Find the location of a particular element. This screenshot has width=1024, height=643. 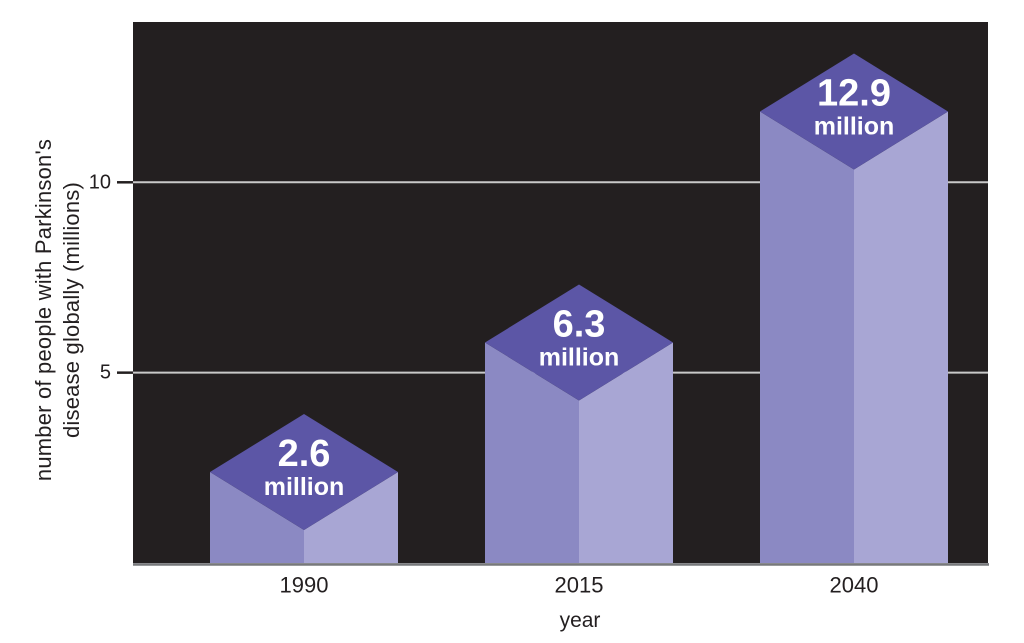

x-category-label-1990: 1990 is located at coordinates (304, 585).